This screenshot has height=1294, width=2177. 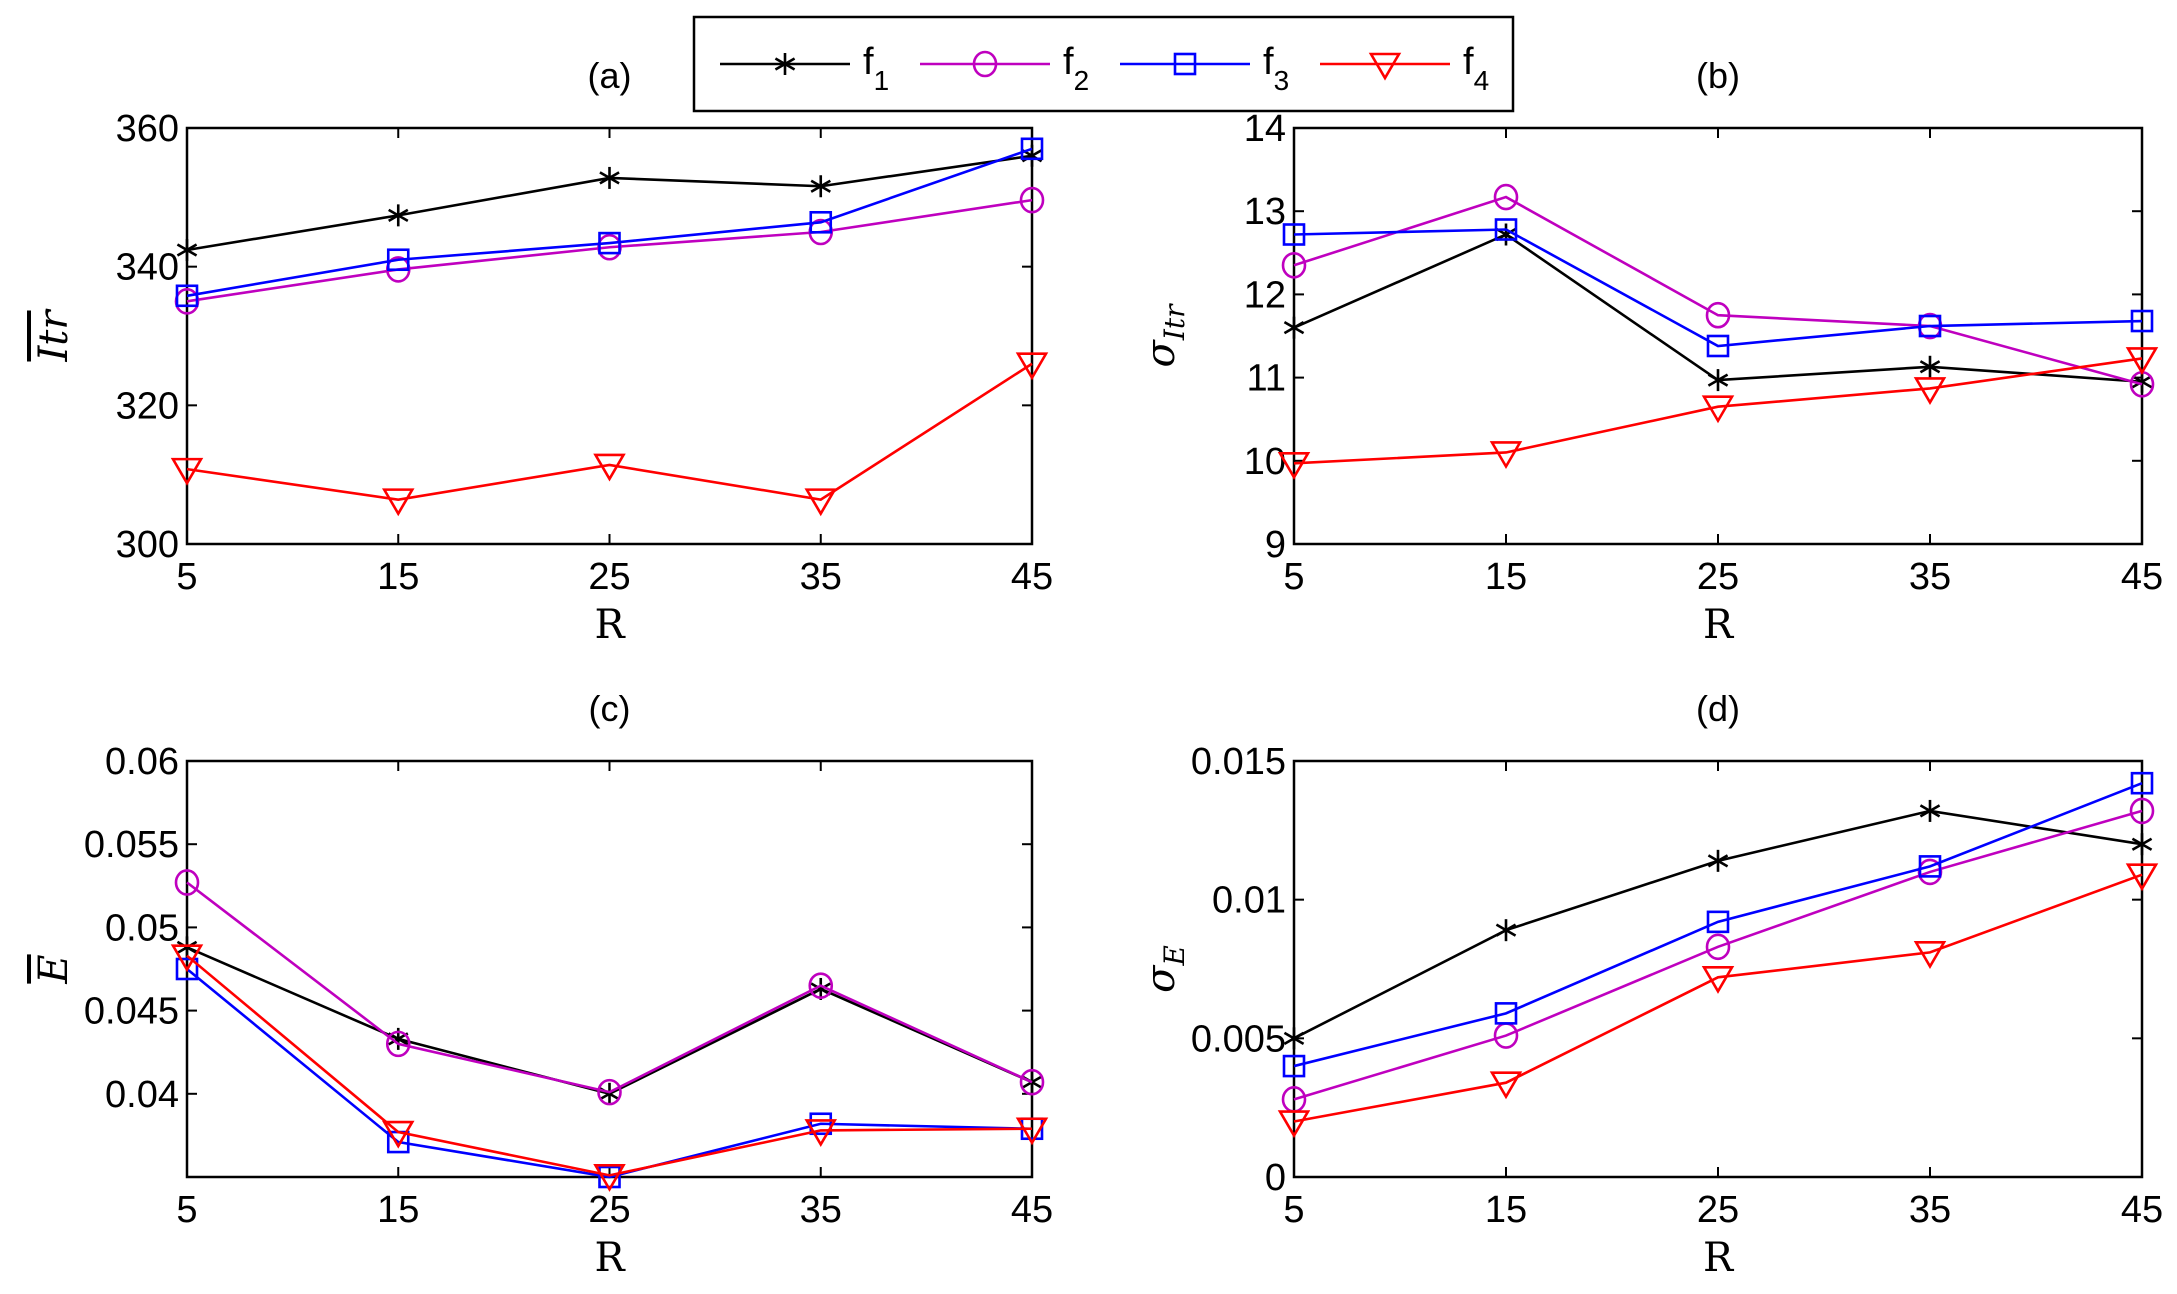 I want to click on subplot-title: (d), so click(x=1718, y=708).